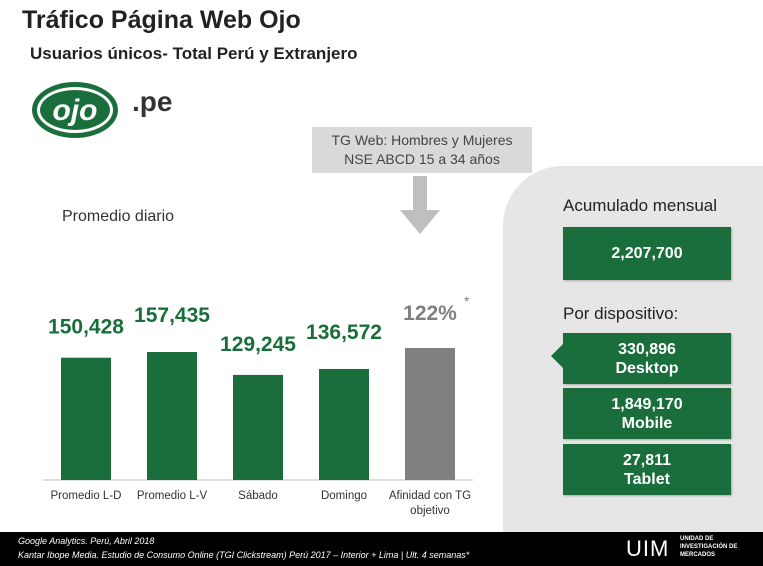 This screenshot has height=566, width=763. What do you see at coordinates (172, 315) in the screenshot?
I see `data-label: 157,435` at bounding box center [172, 315].